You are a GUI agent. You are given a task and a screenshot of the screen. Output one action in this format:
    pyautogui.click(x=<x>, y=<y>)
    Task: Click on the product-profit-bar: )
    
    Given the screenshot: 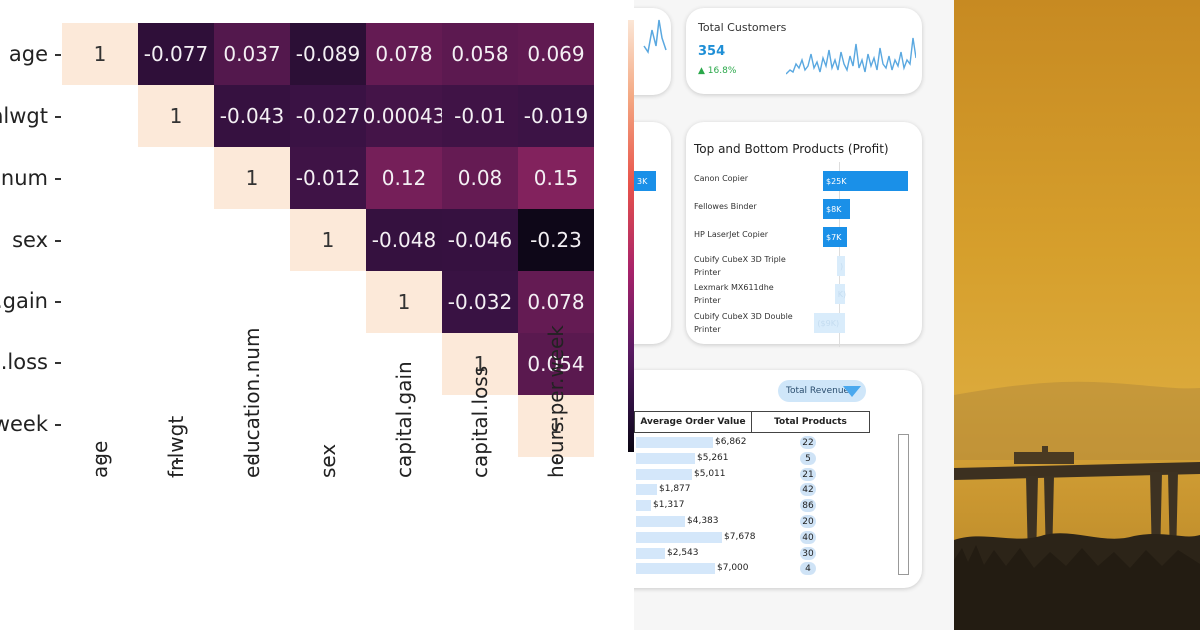 What is the action you would take?
    pyautogui.click(x=841, y=266)
    